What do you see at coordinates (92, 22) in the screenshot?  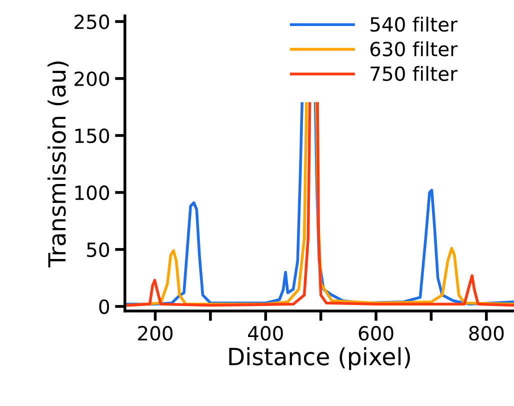 I see `y-tick-label: 250` at bounding box center [92, 22].